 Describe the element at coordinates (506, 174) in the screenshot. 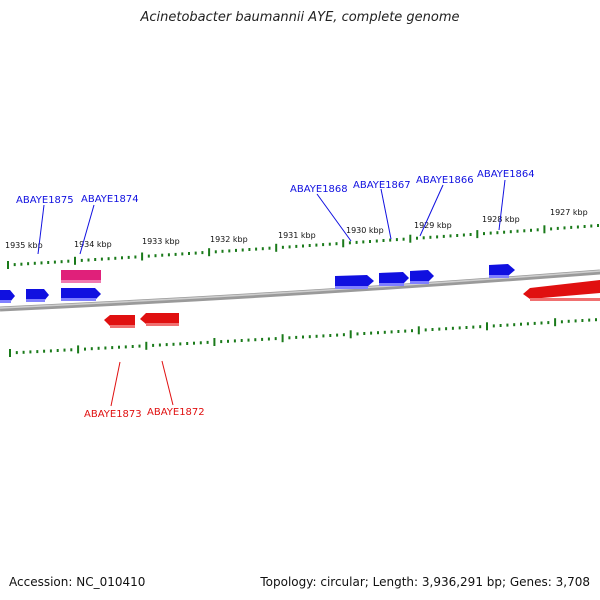

I see `gene-label-abaye1864: ABAYE1864` at that location.